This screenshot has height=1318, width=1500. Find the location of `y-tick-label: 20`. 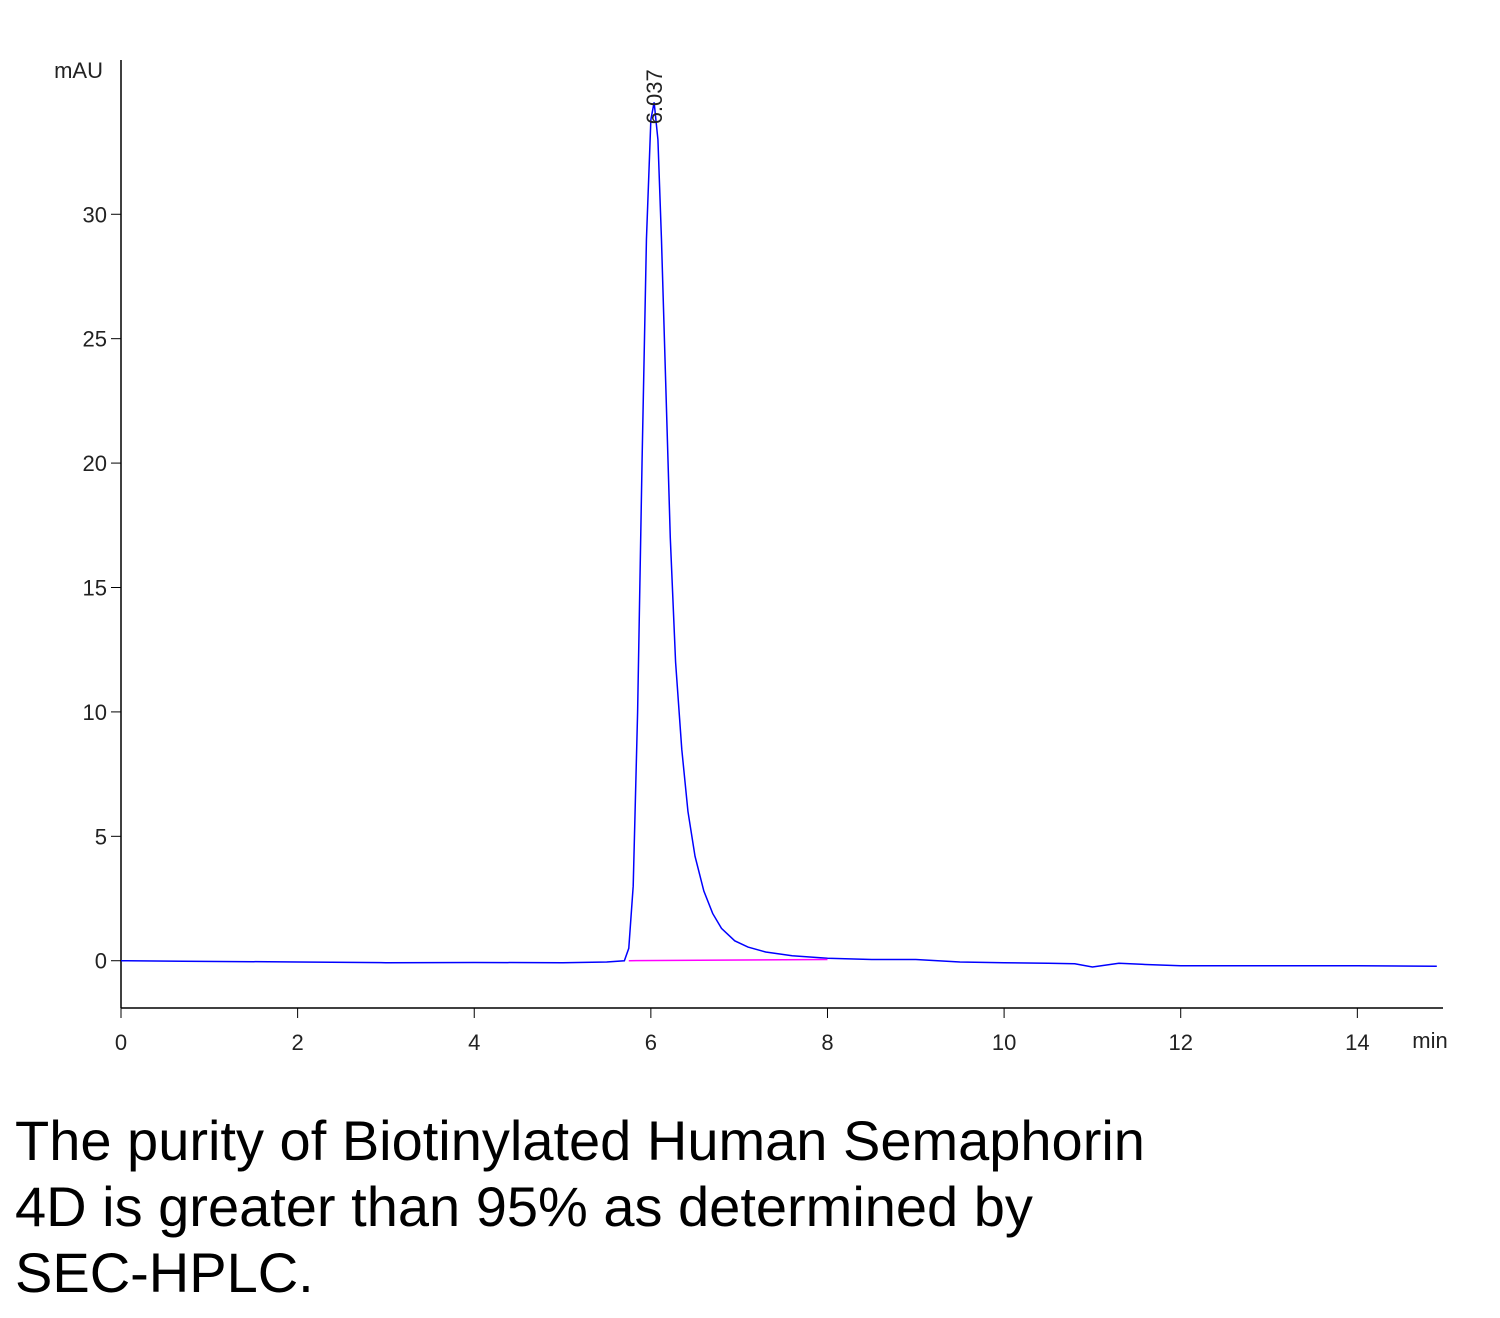

y-tick-label: 20 is located at coordinates (95, 463).